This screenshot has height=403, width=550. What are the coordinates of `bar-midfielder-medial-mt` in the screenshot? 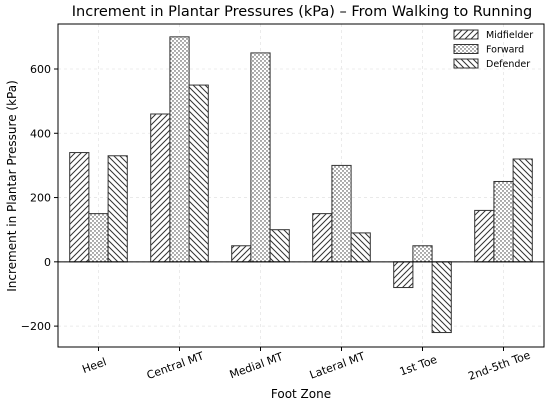 It's located at (241, 254).